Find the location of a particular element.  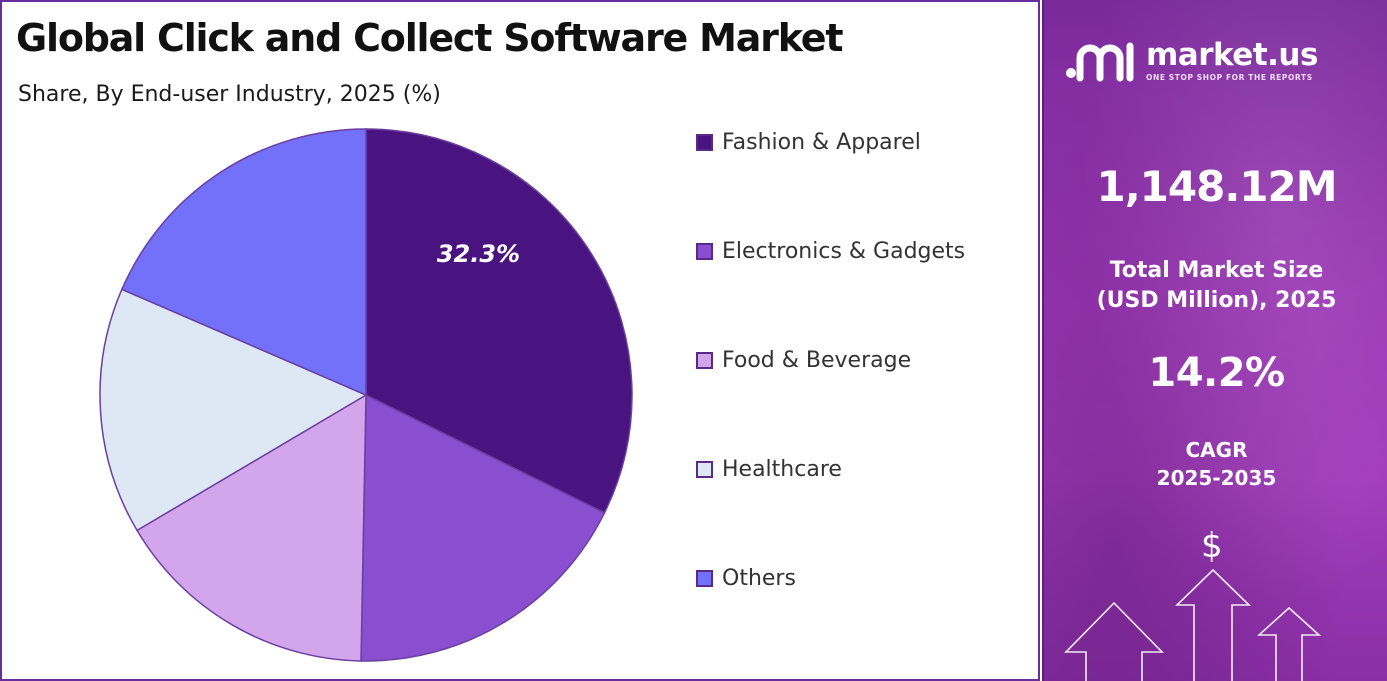

legend-item-electronics-gadgets: Electronics & Gadgets is located at coordinates (830, 251).